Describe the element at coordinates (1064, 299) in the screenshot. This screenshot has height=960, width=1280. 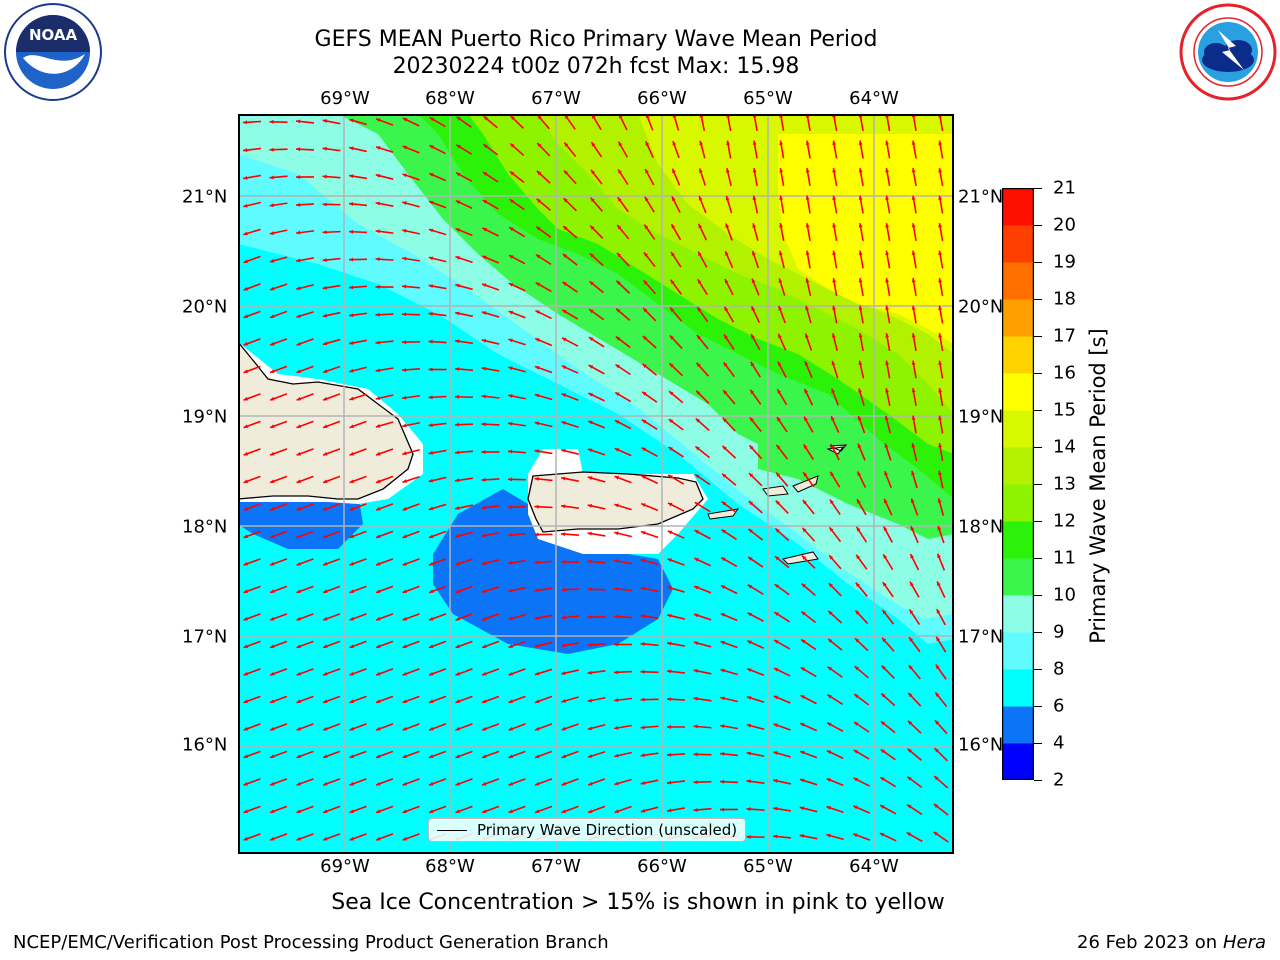
I see `colorbar-tick-label: 18` at that location.